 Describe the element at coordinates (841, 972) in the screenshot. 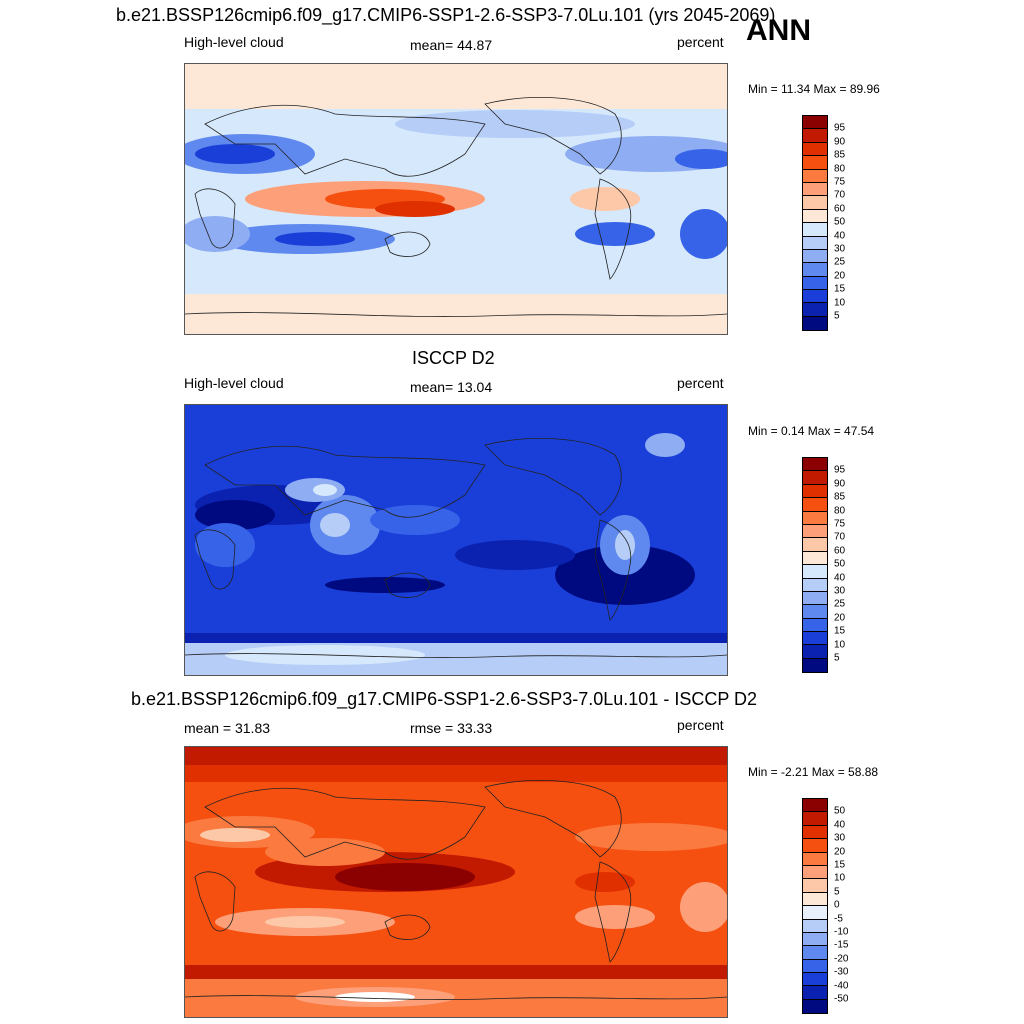

I see `colorbar-tick-label: -30` at that location.